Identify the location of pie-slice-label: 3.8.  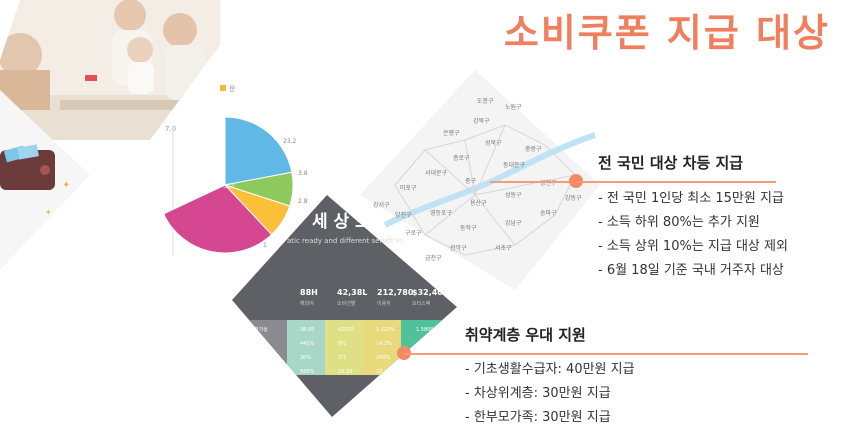
(303, 173).